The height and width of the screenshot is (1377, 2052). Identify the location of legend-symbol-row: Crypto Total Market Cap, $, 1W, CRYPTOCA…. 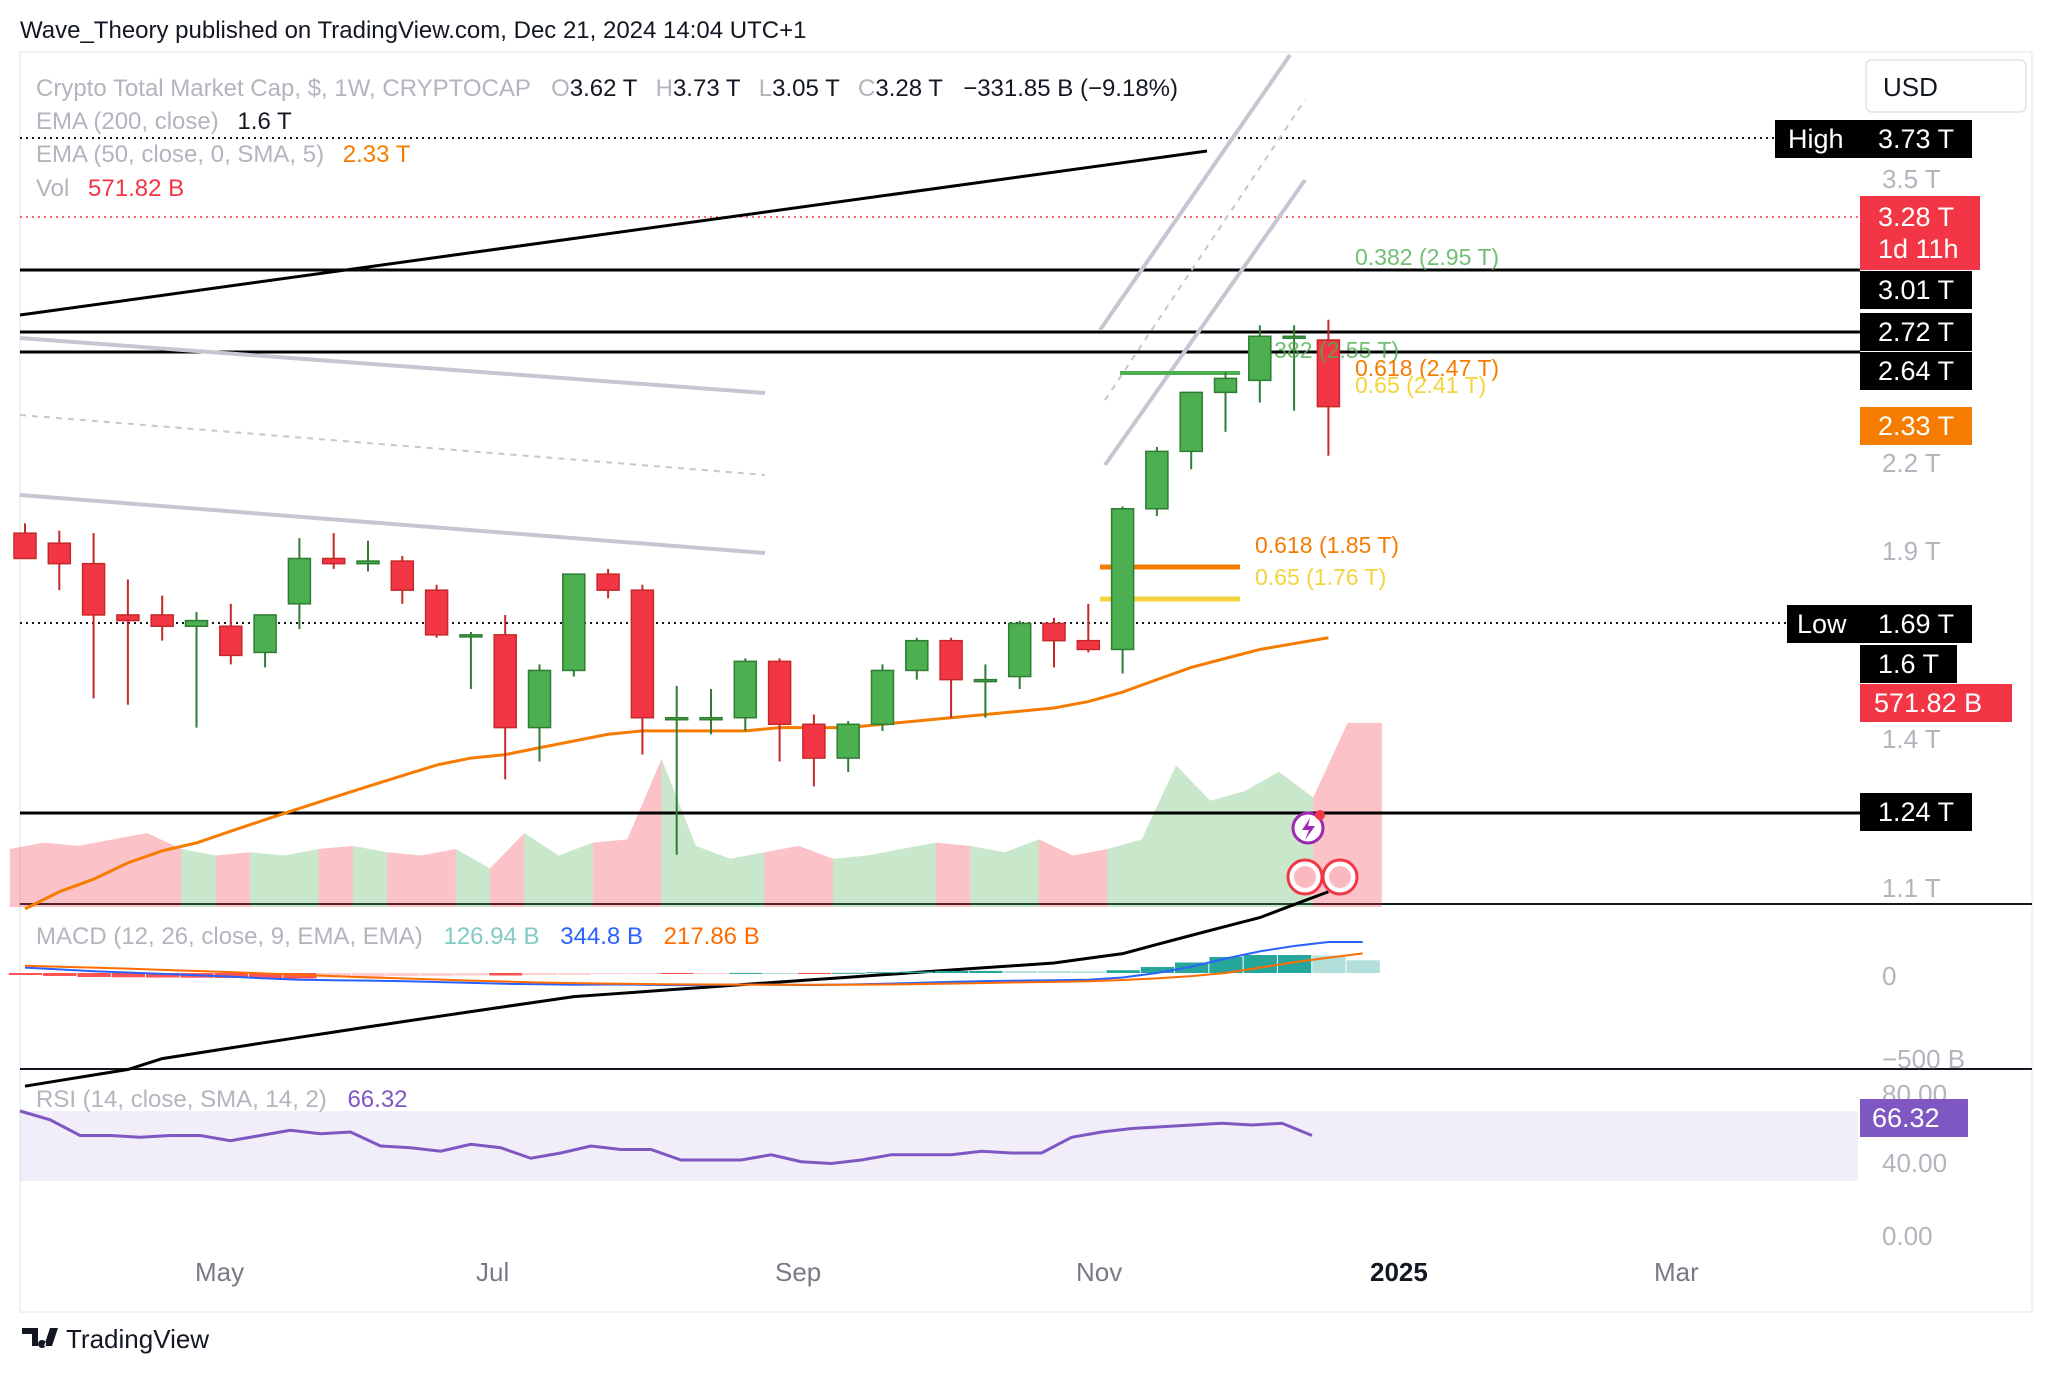
(607, 88).